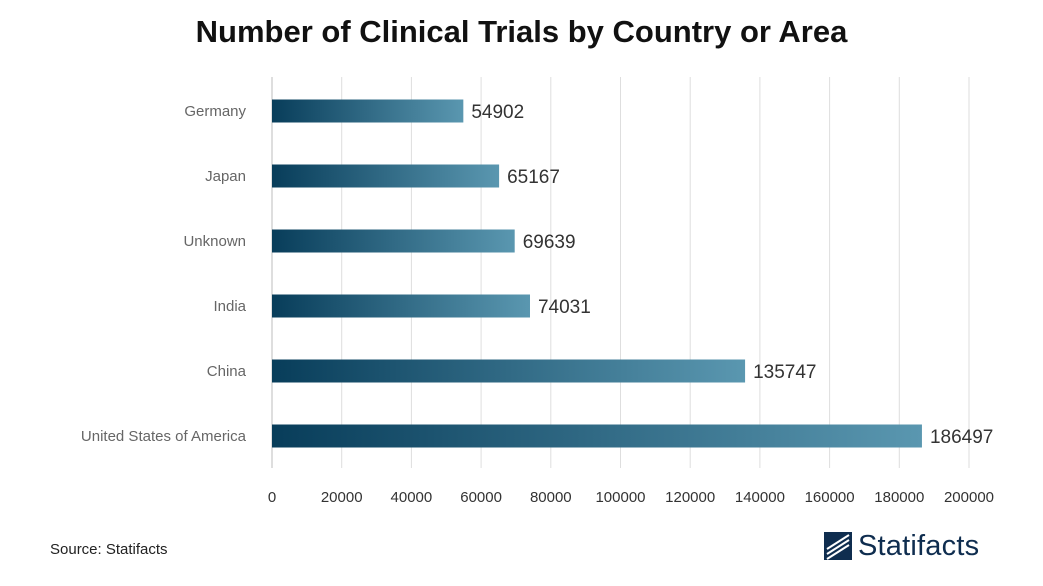 The width and height of the screenshot is (1043, 586). Describe the element at coordinates (620, 497) in the screenshot. I see `x-tick-label: 100000` at that location.